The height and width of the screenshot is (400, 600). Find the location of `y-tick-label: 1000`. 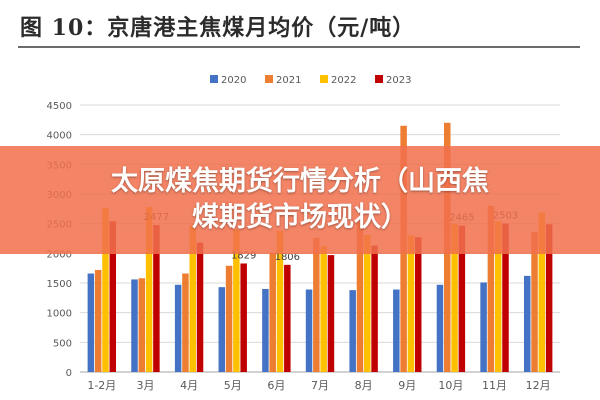

y-tick-label: 1000 is located at coordinates (59, 314).